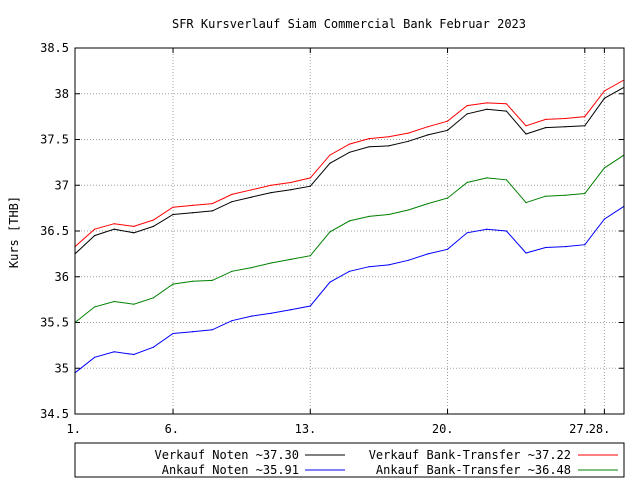 This screenshot has height=480, width=640. What do you see at coordinates (580, 429) in the screenshot?
I see `x-tick-label: 27.` at bounding box center [580, 429].